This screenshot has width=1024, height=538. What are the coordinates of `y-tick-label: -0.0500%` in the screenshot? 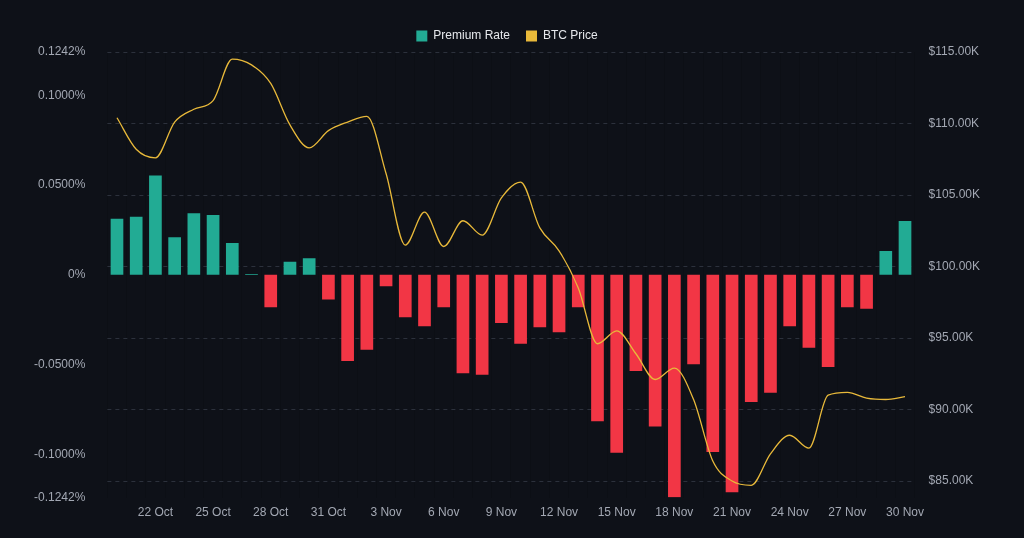 It's located at (59, 363).